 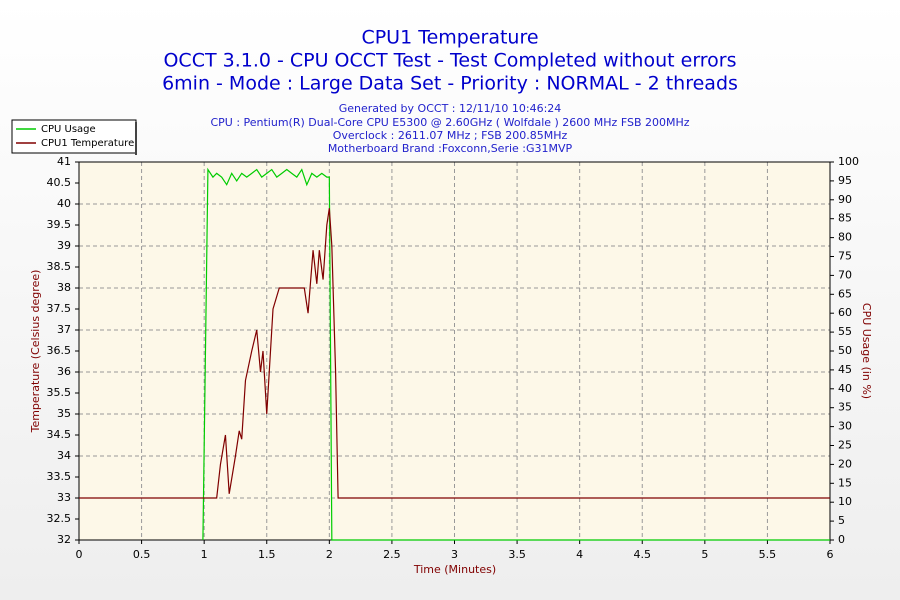 I want to click on legend-box, so click(x=74, y=136).